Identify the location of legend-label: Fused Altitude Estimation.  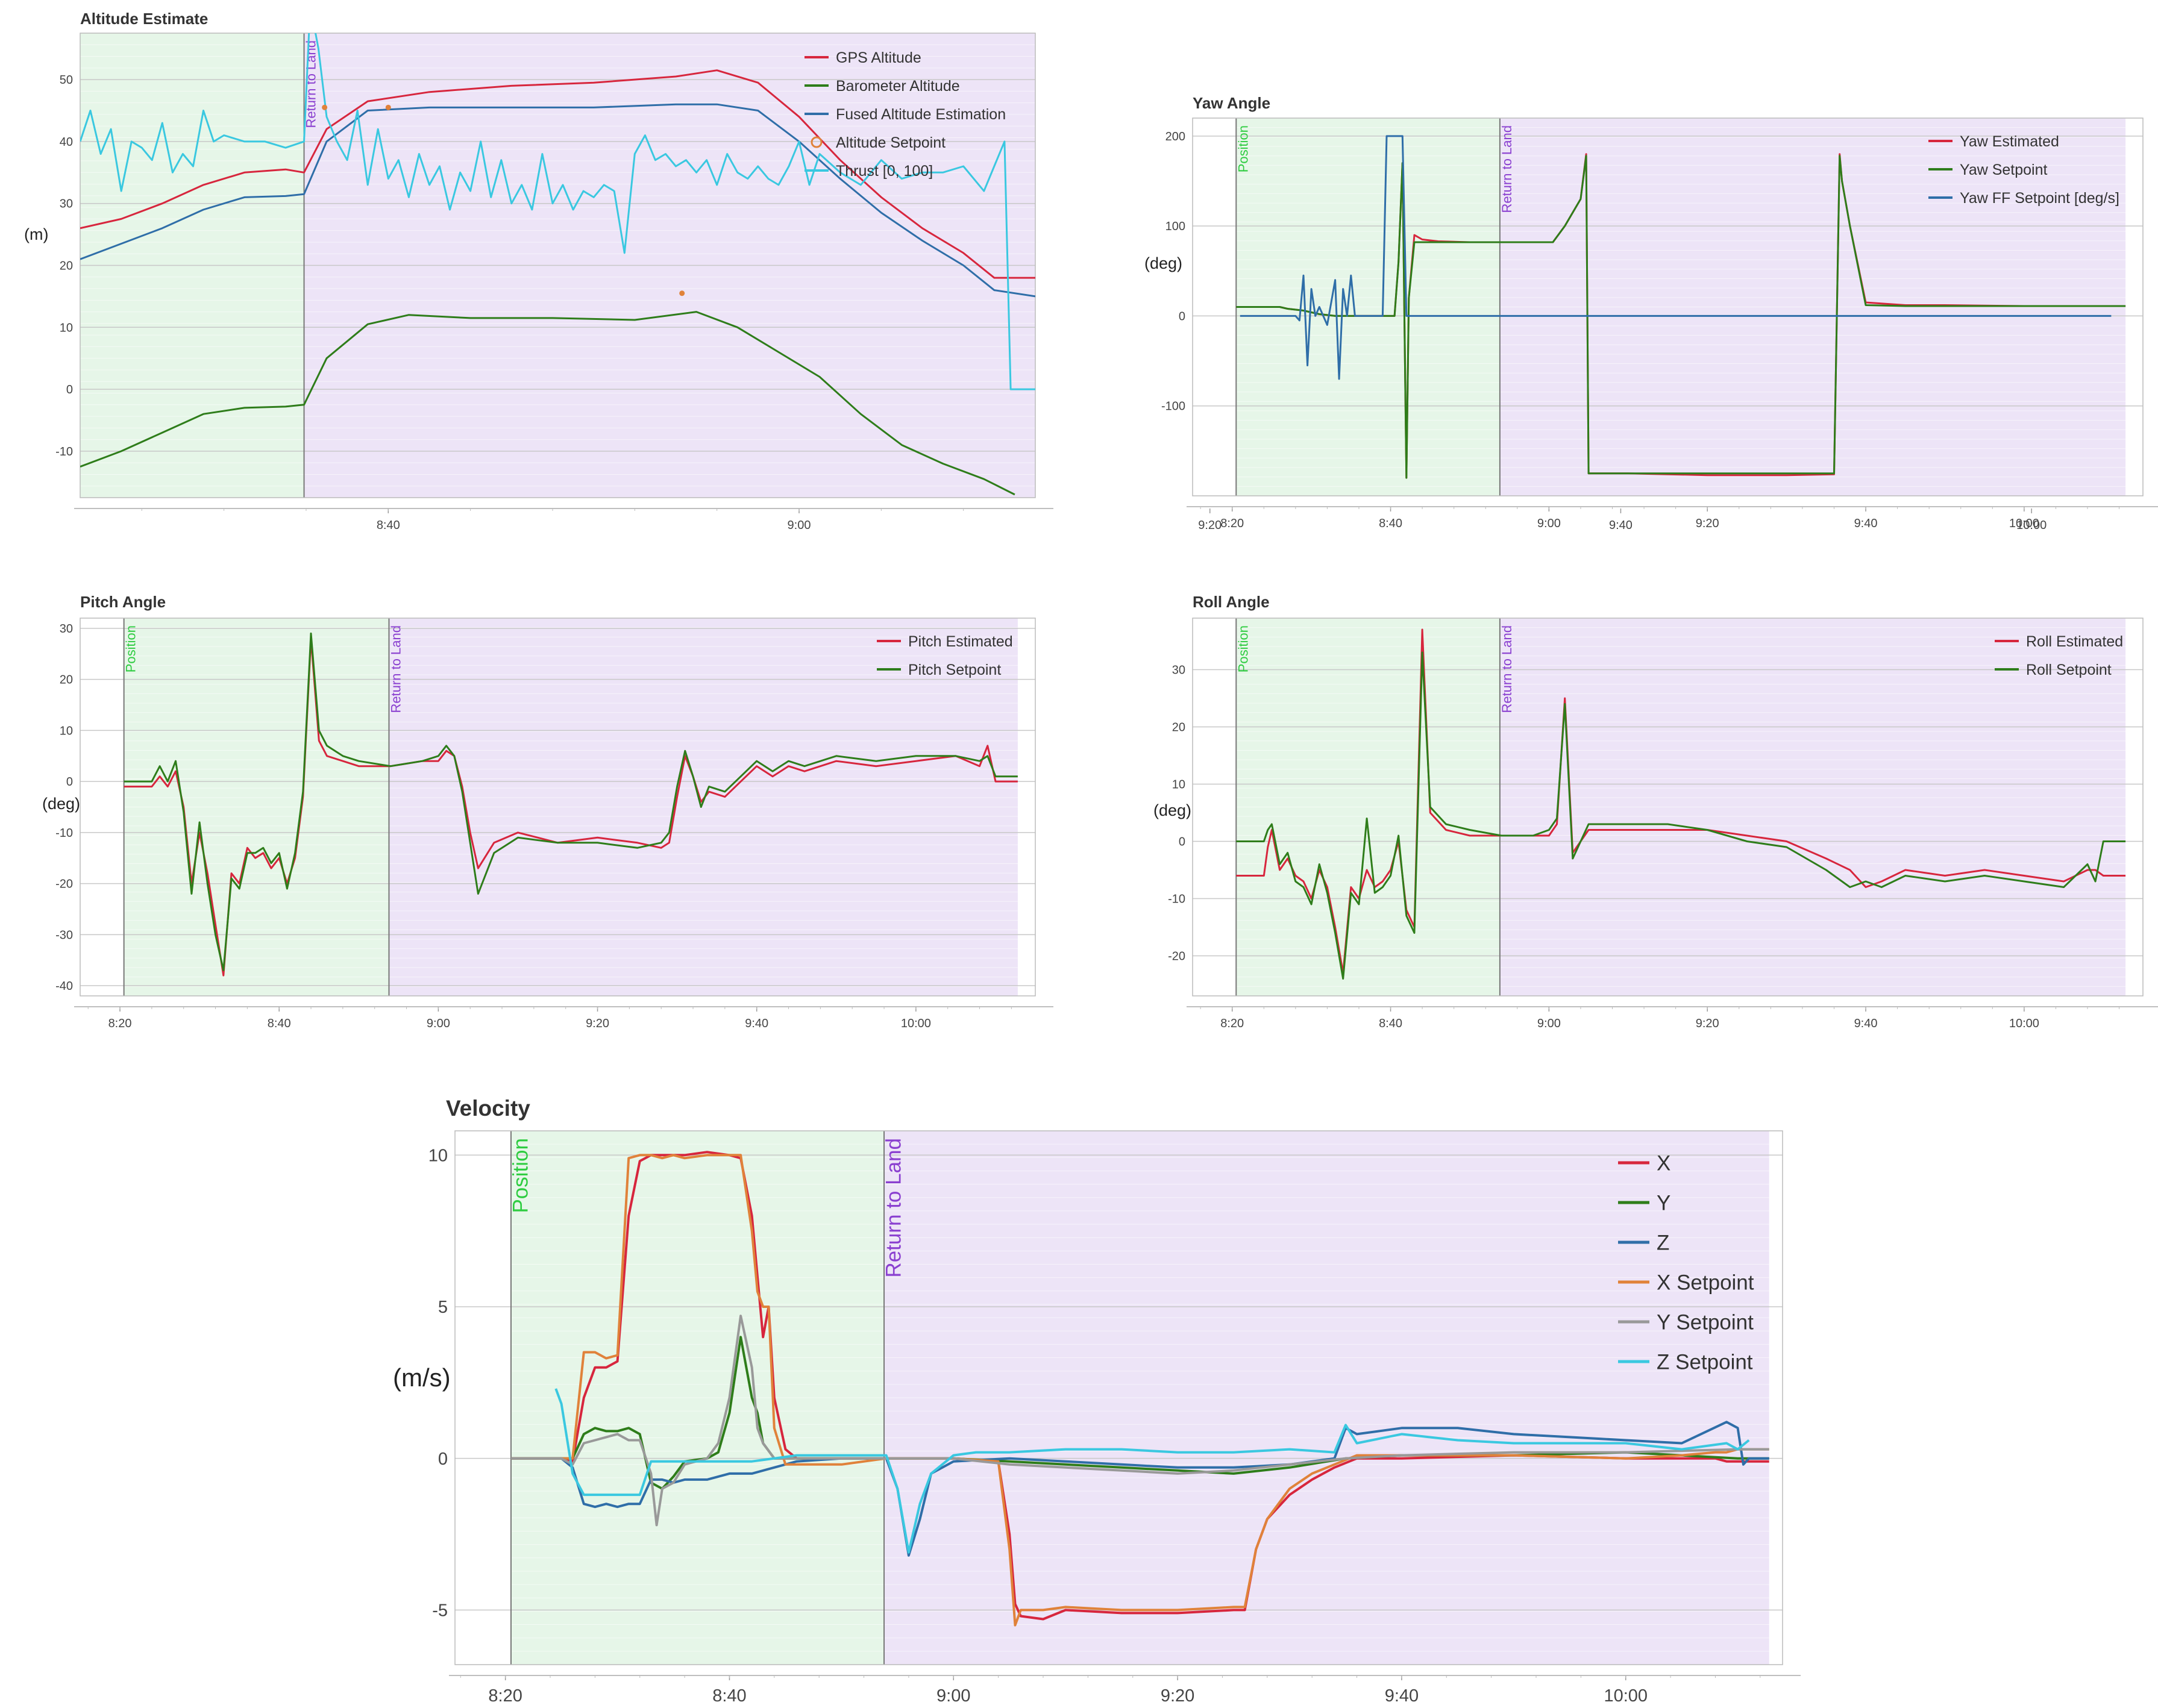
(921, 114).